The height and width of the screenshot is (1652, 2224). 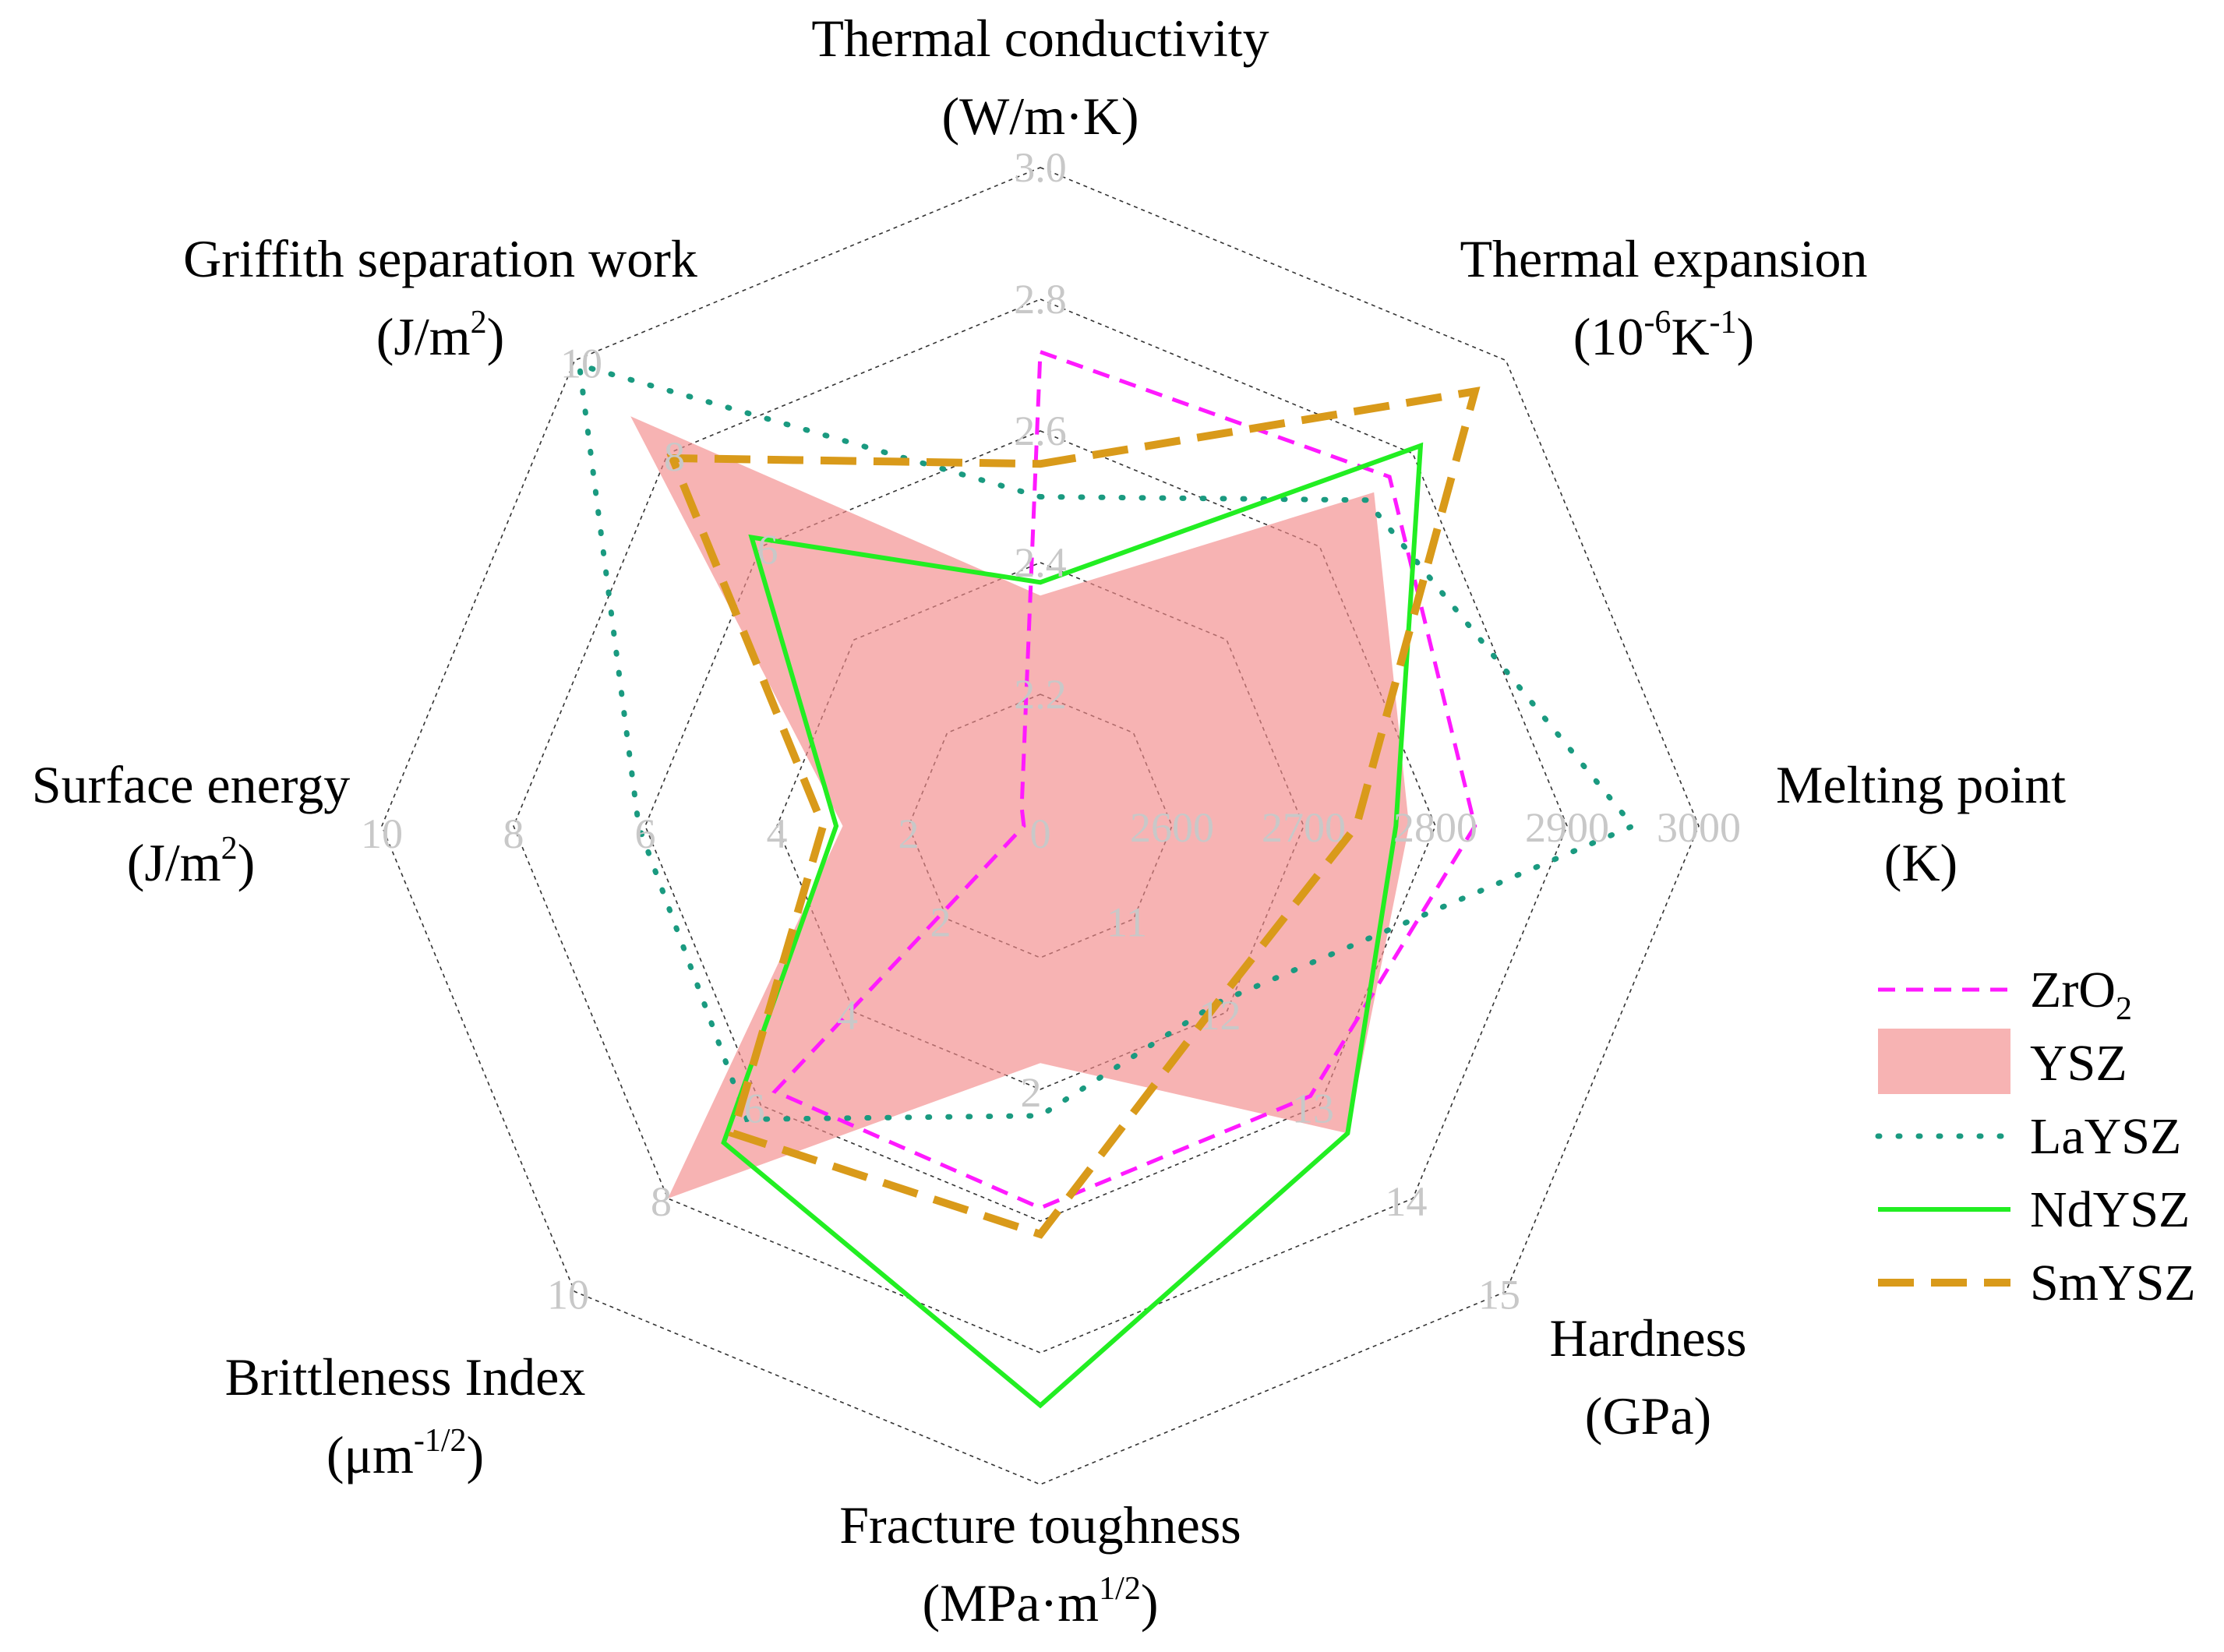 What do you see at coordinates (1699, 828) in the screenshot?
I see `tick-melting_point-3000: 3000` at bounding box center [1699, 828].